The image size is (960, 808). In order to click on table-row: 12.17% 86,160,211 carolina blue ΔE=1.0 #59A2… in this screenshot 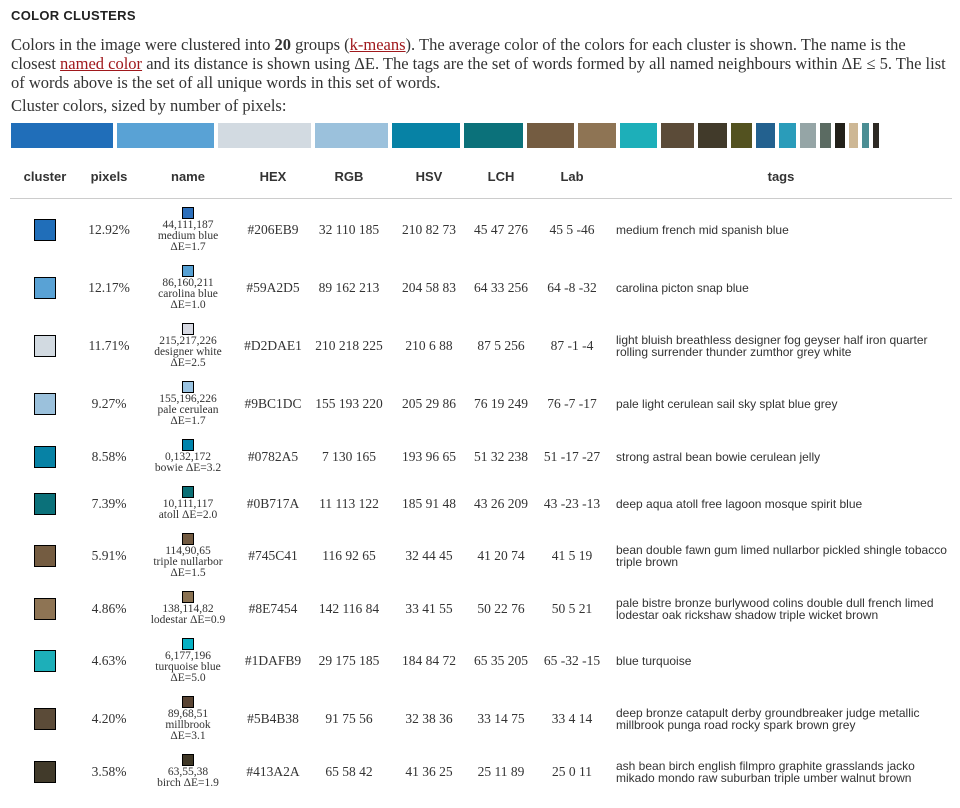, I will do `click(481, 288)`.